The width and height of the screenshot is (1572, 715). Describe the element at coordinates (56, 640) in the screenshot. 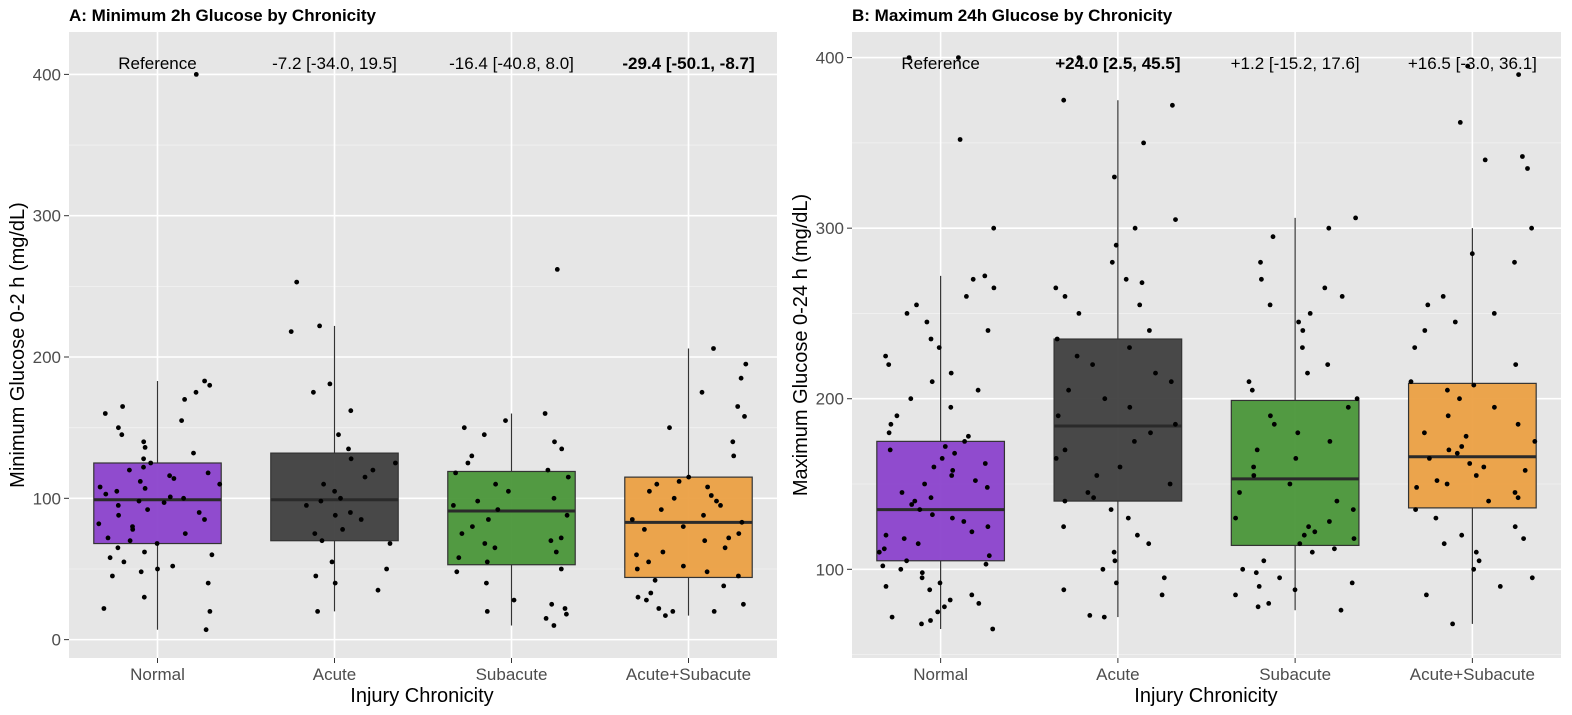

I see `y-tick-label: 0` at that location.